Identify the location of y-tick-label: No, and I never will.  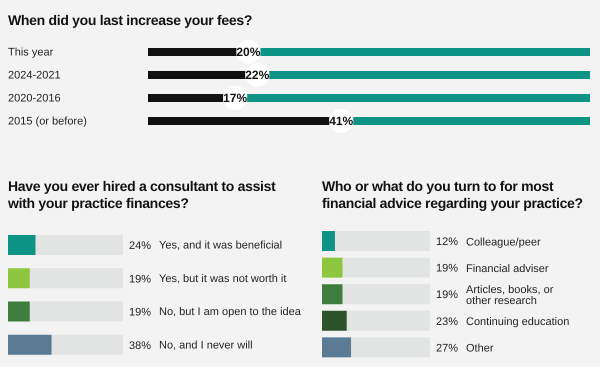
(206, 345).